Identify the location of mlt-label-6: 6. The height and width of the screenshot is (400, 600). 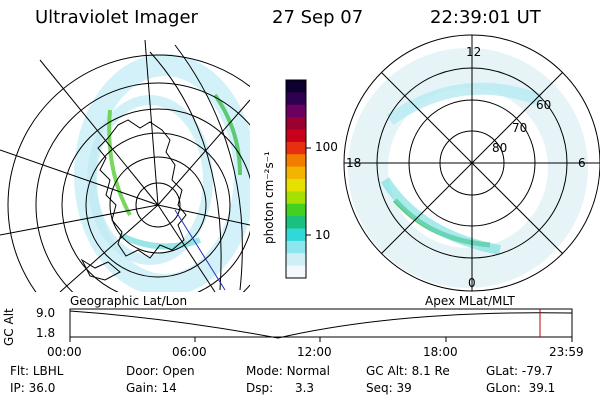
(582, 163).